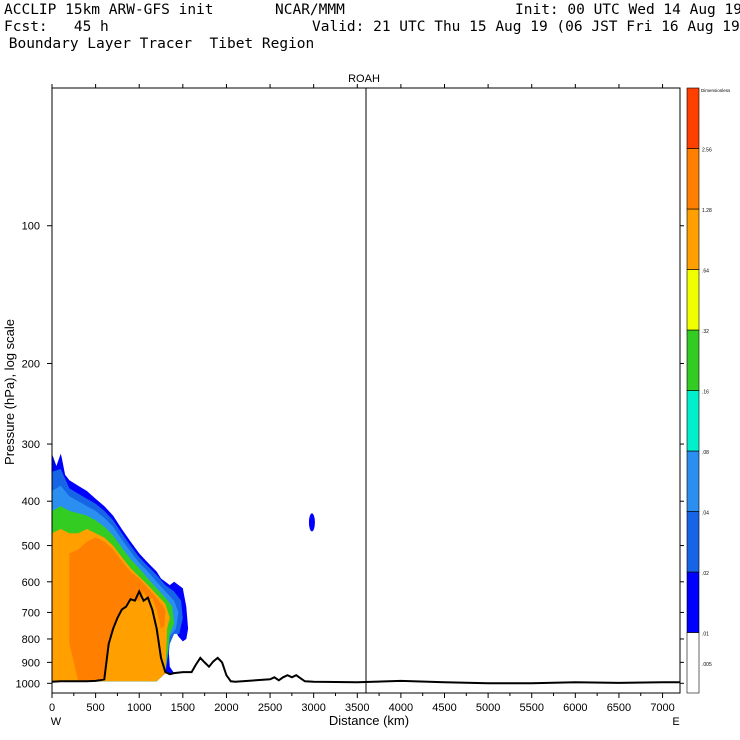 This screenshot has width=740, height=740. Describe the element at coordinates (705, 574) in the screenshot. I see `colorbar-level-label: .02` at that location.